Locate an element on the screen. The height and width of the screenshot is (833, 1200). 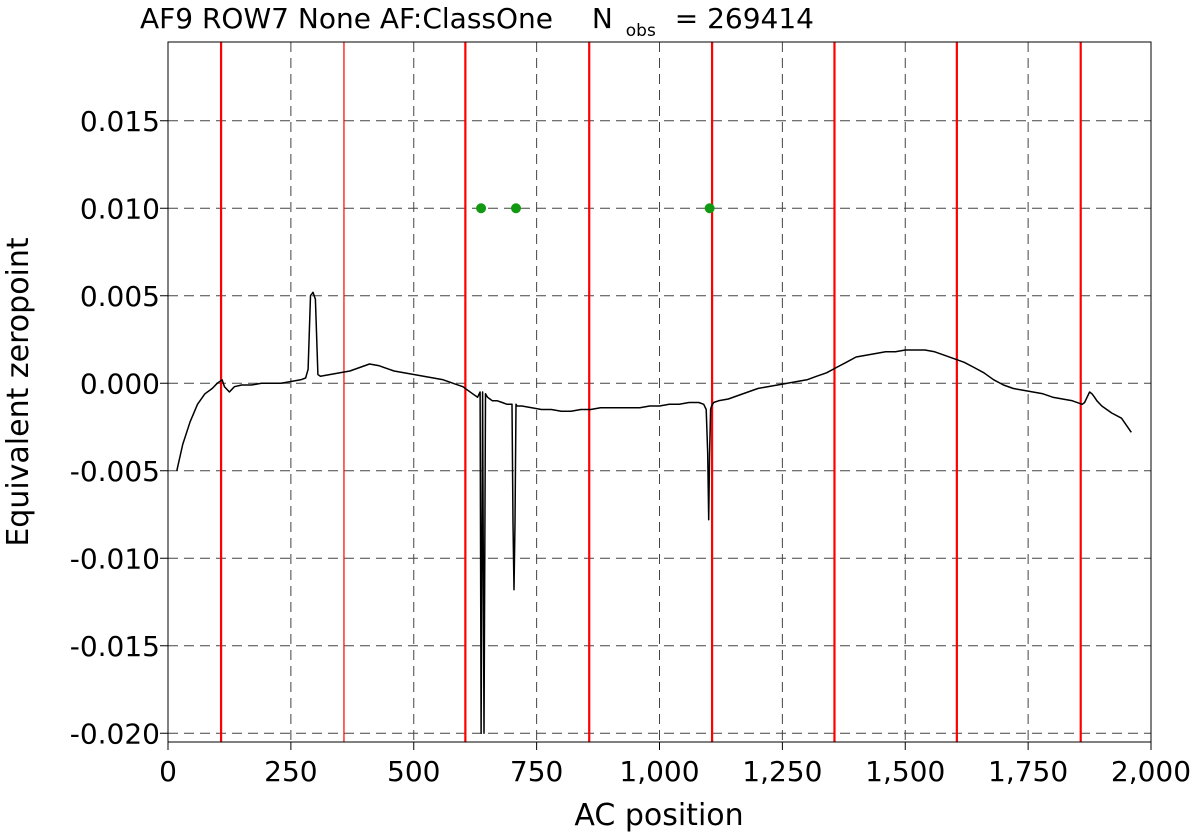
y-tick-label: -0.010 is located at coordinates (115, 558).